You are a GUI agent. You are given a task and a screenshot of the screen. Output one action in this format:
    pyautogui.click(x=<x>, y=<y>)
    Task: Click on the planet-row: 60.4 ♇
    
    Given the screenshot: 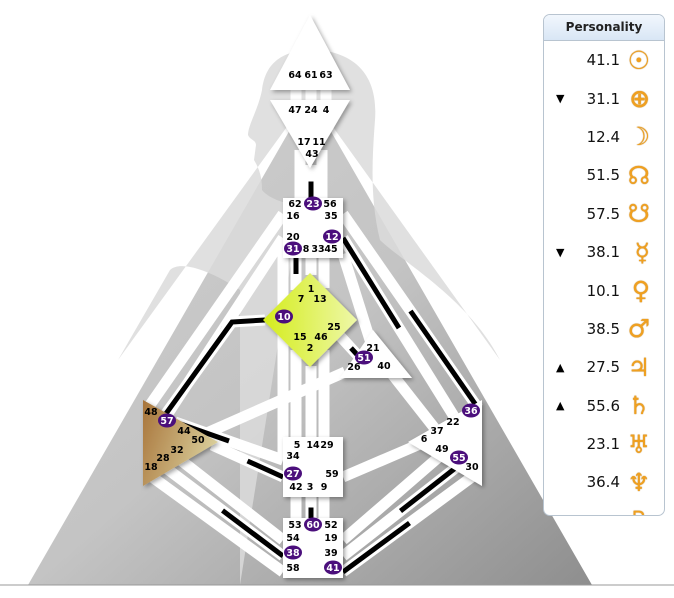 What is the action you would take?
    pyautogui.click(x=604, y=508)
    